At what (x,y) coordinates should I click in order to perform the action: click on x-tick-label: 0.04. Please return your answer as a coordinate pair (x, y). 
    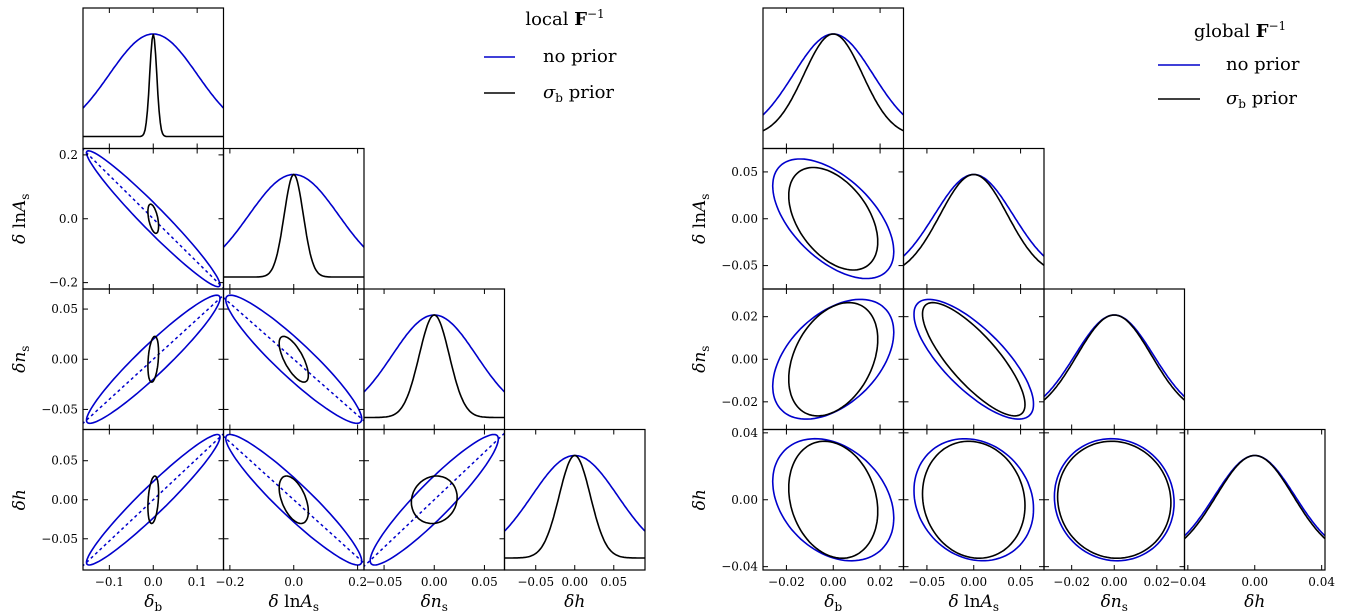
    Looking at the image, I should click on (1321, 582).